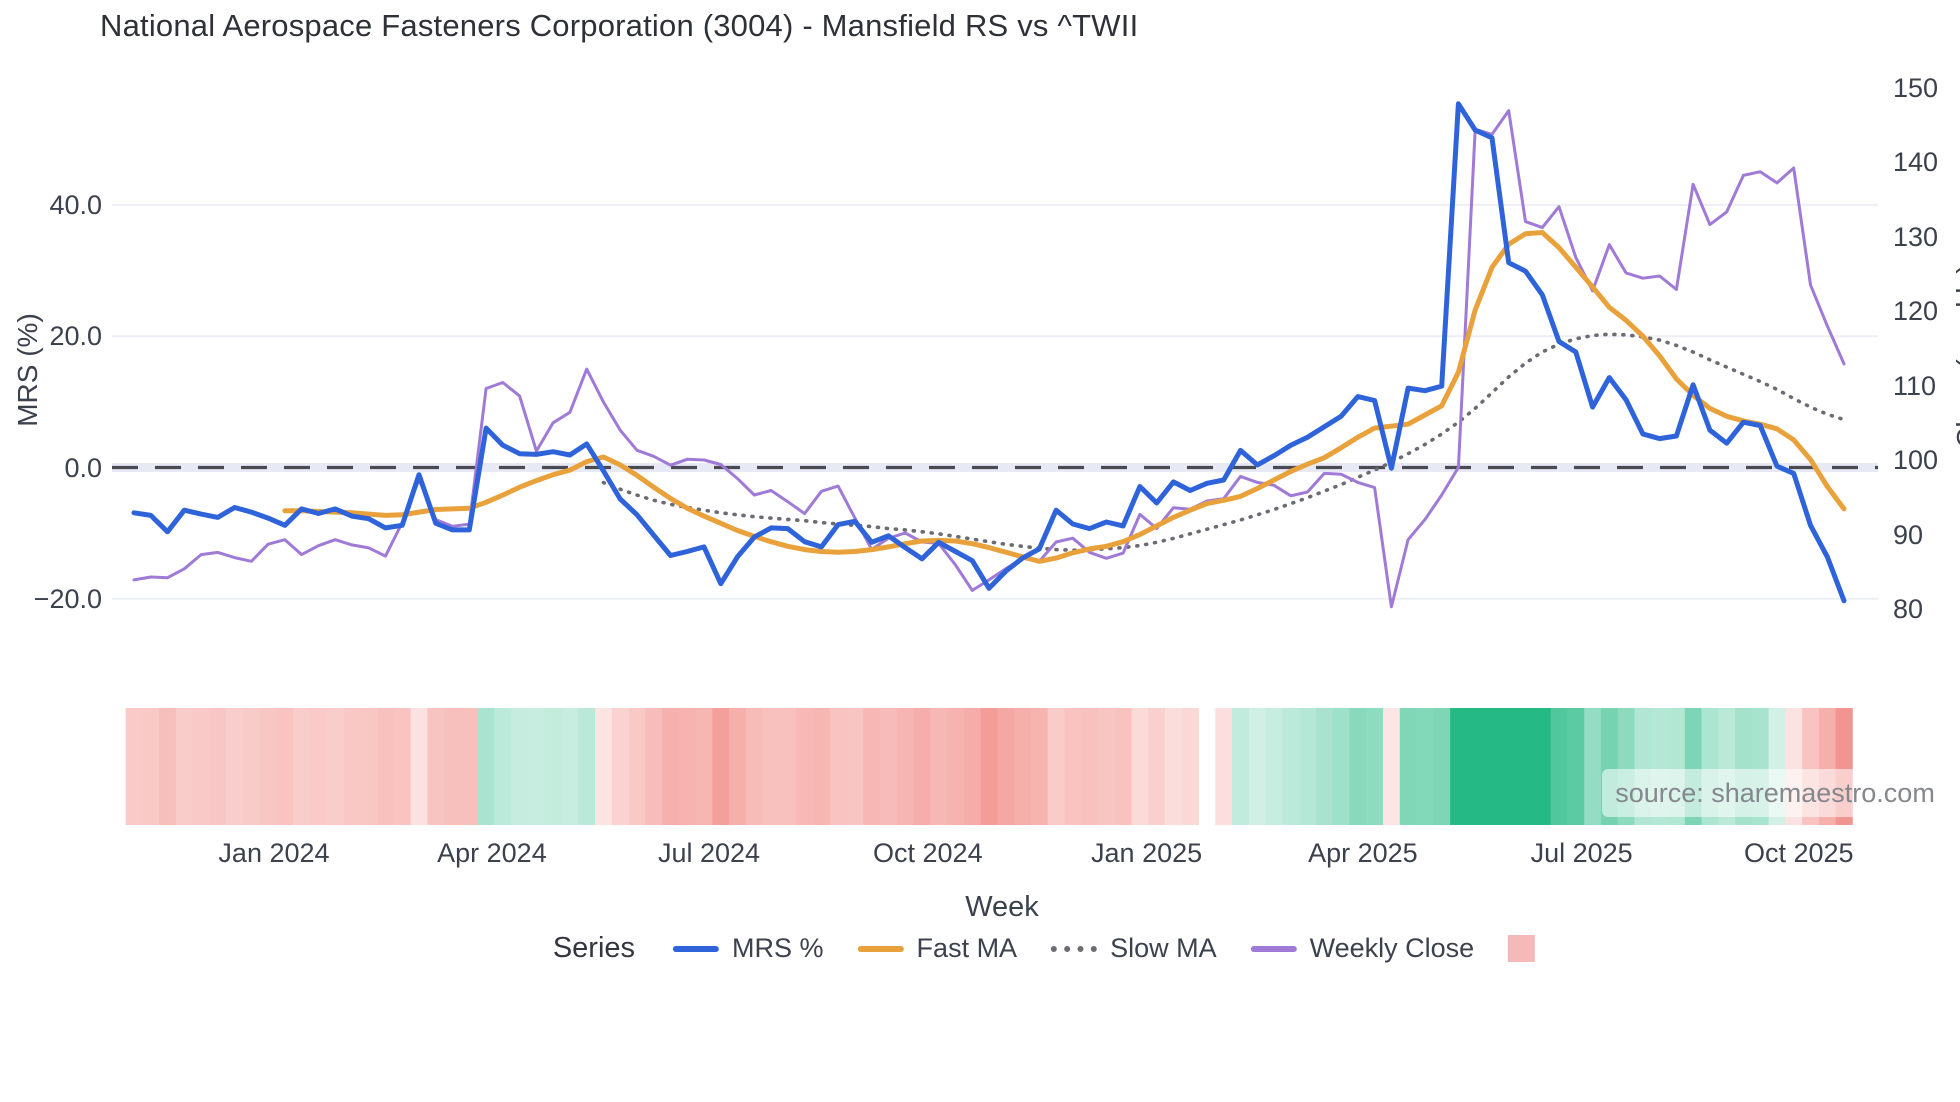 The image size is (1960, 1102). I want to click on x-axis-title: Week, so click(1002, 907).